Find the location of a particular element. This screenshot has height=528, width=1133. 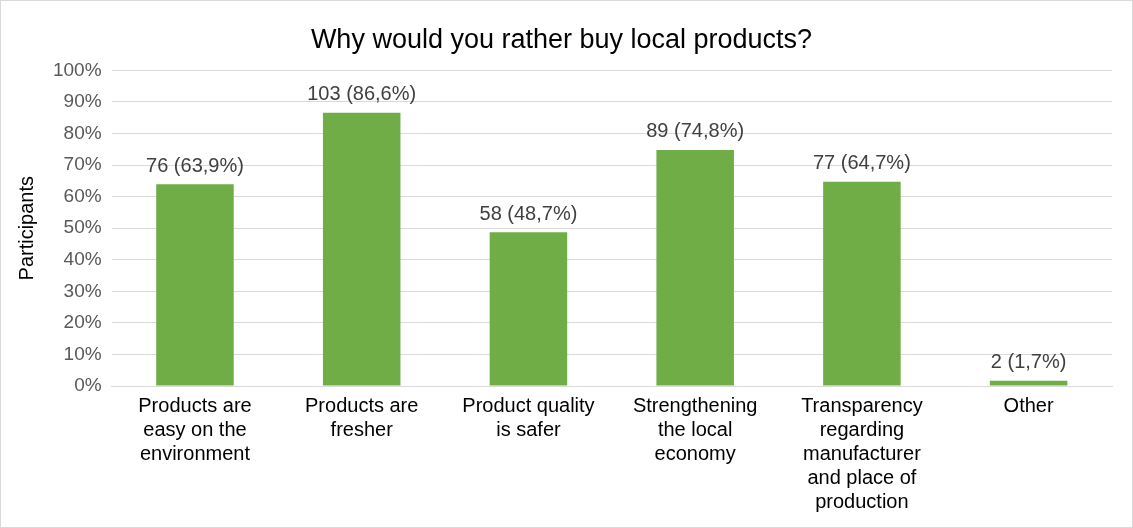

y-tick-label: 100% is located at coordinates (77, 69).